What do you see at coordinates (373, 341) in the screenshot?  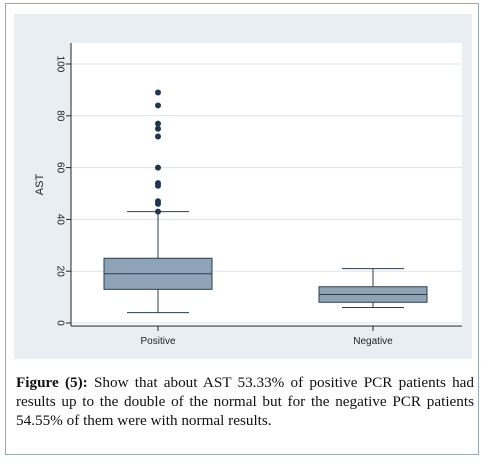 I see `x-tick-label: Negative` at bounding box center [373, 341].